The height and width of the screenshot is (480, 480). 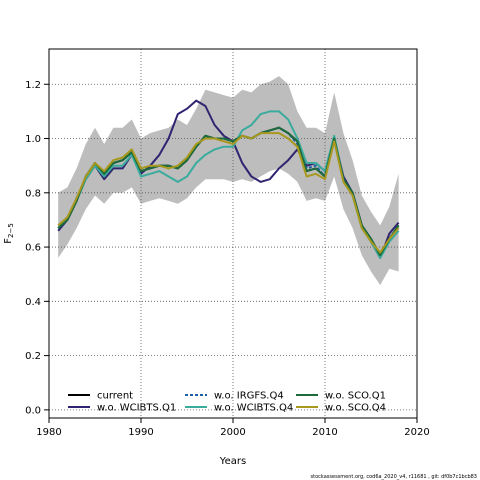 What do you see at coordinates (416, 432) in the screenshot?
I see `x-tick-label: 2020` at bounding box center [416, 432].